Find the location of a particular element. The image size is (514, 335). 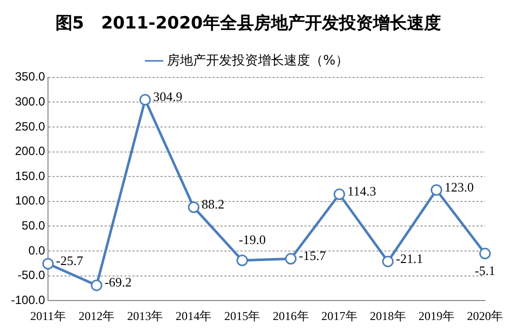

text: -5.1 is located at coordinates (485, 270).